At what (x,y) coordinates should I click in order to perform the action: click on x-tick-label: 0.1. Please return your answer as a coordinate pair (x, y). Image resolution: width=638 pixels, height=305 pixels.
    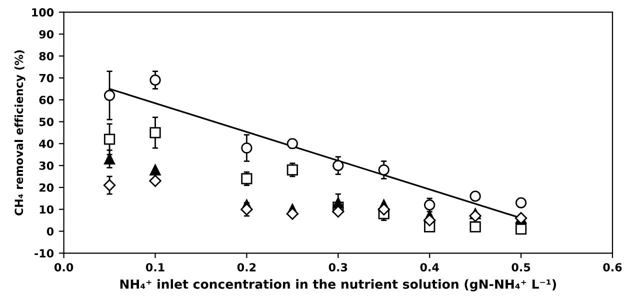
    Looking at the image, I should click on (155, 267).